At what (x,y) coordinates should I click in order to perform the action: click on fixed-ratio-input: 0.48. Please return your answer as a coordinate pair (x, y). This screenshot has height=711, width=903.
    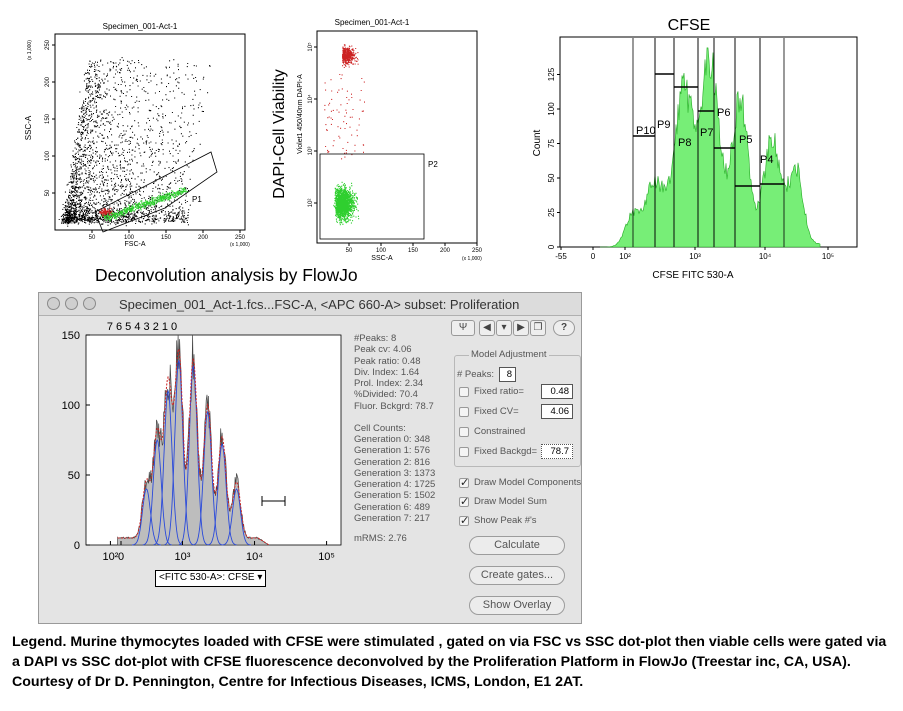
    Looking at the image, I should click on (557, 391).